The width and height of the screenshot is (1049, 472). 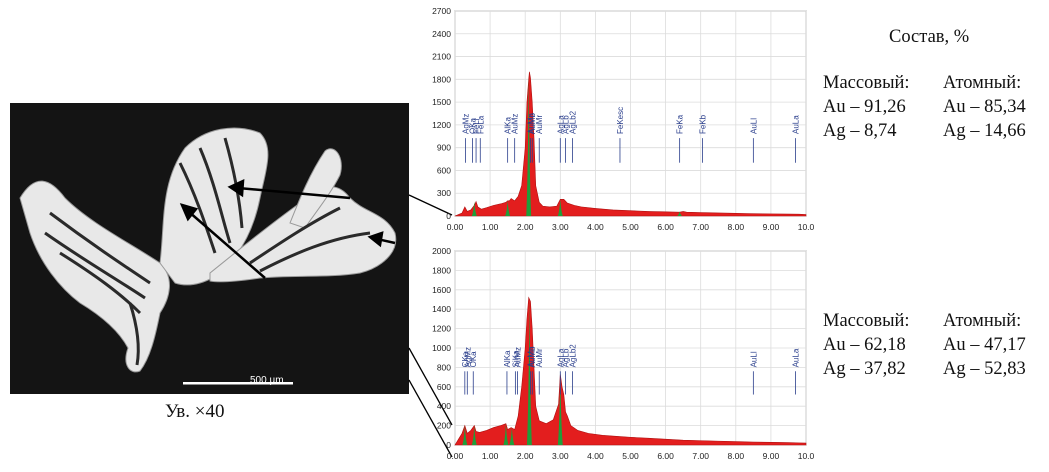 I want to click on x-tick-label: 9.00, so click(x=771, y=227).